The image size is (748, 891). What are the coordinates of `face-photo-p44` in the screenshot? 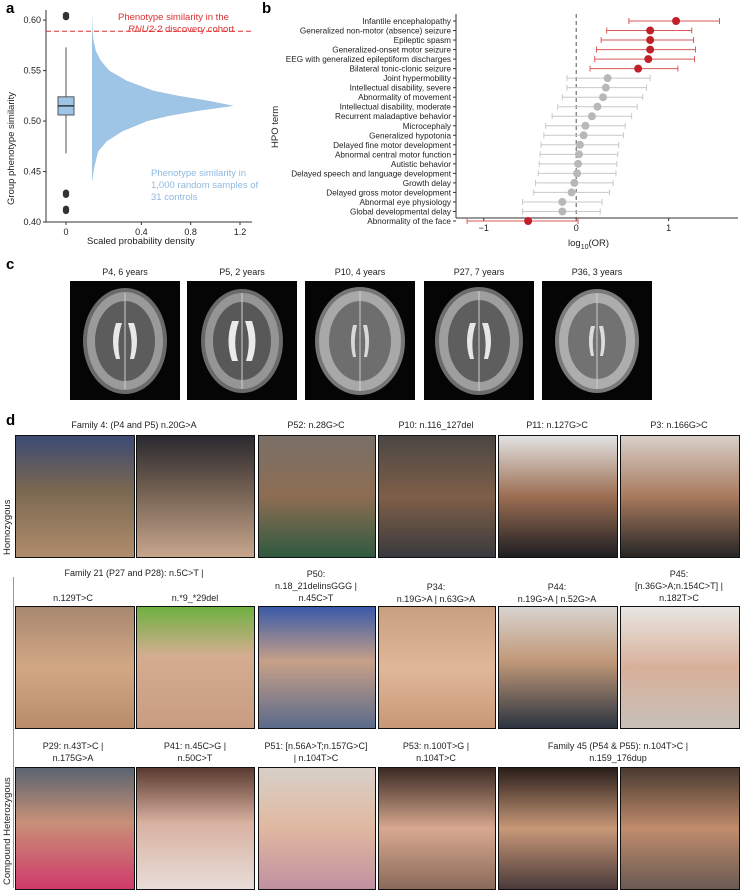 It's located at (558, 667).